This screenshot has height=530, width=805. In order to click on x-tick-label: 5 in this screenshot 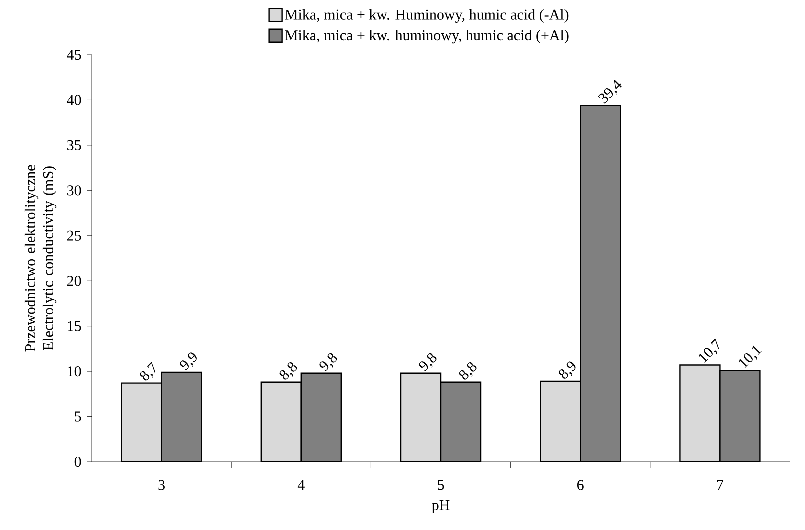, I will do `click(441, 485)`.